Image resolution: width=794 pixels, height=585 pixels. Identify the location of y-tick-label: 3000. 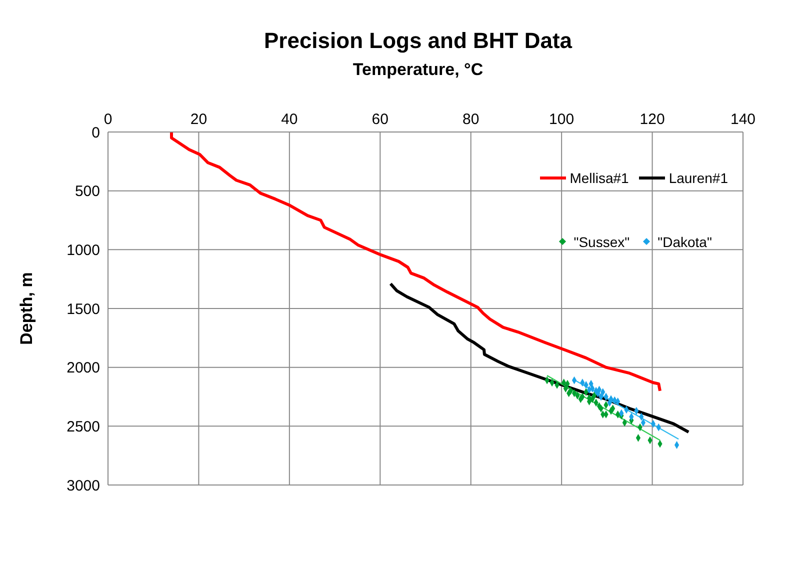
(83, 485).